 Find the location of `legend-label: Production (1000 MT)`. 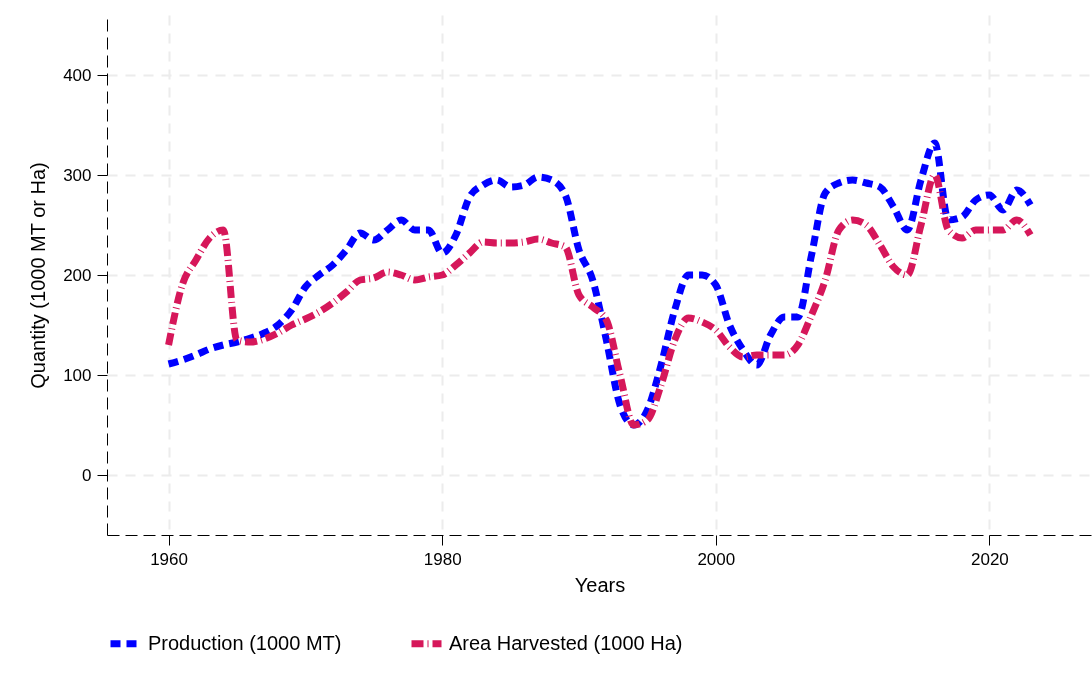

legend-label: Production (1000 MT) is located at coordinates (245, 642).